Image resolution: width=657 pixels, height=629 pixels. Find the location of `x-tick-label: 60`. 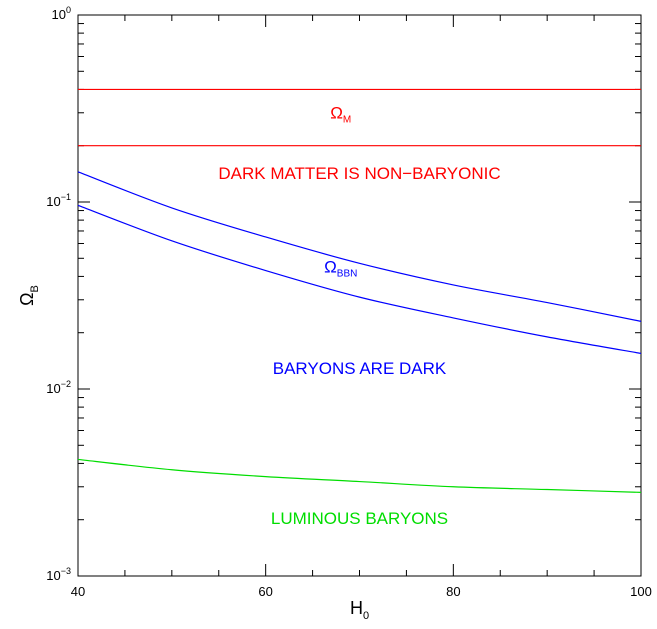

x-tick-label: 60 is located at coordinates (265, 591).